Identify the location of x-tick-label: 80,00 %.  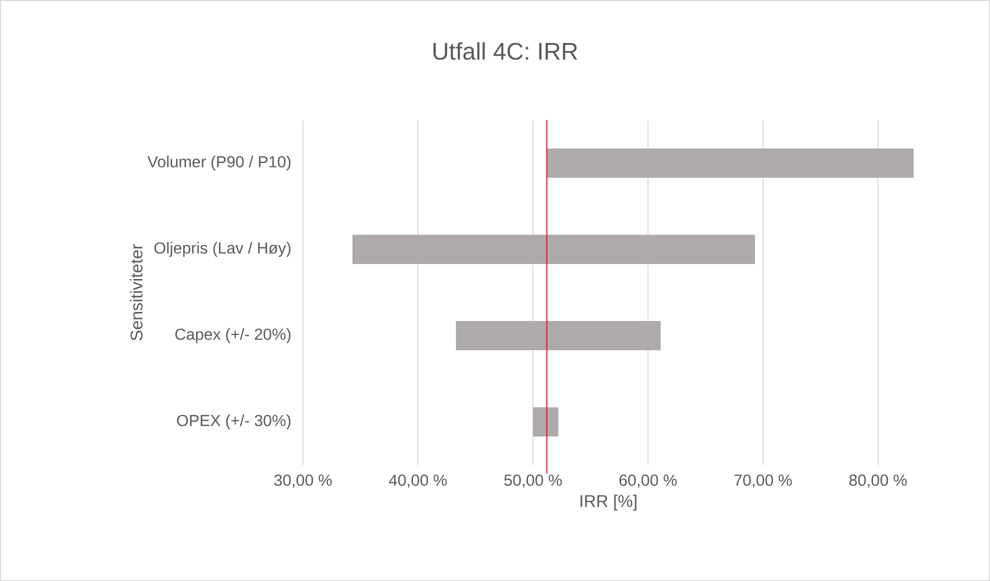
(878, 481).